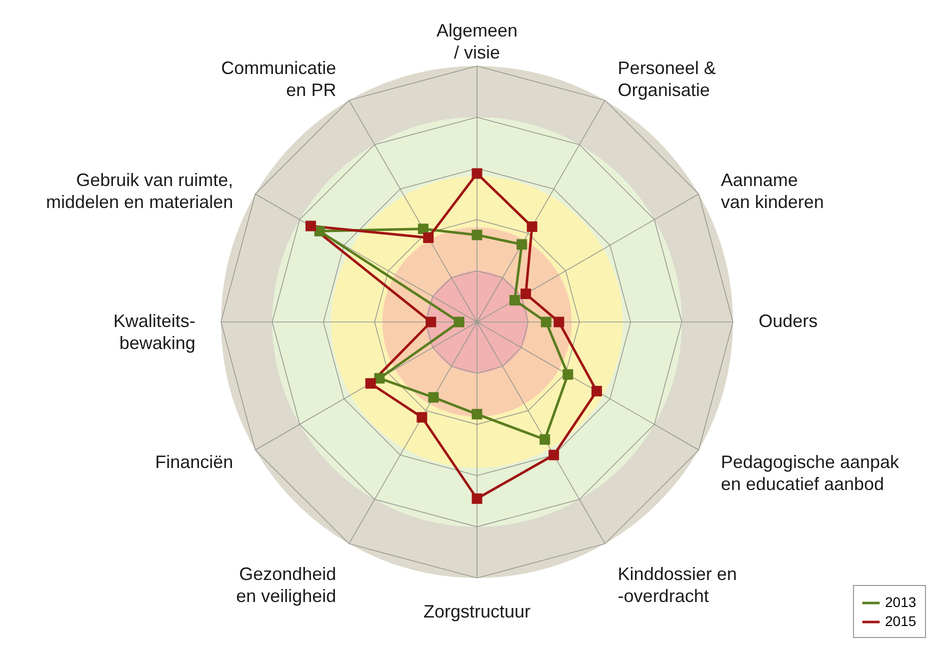 The width and height of the screenshot is (935, 647). I want to click on spoke-label: Zorgstructuur, so click(477, 612).